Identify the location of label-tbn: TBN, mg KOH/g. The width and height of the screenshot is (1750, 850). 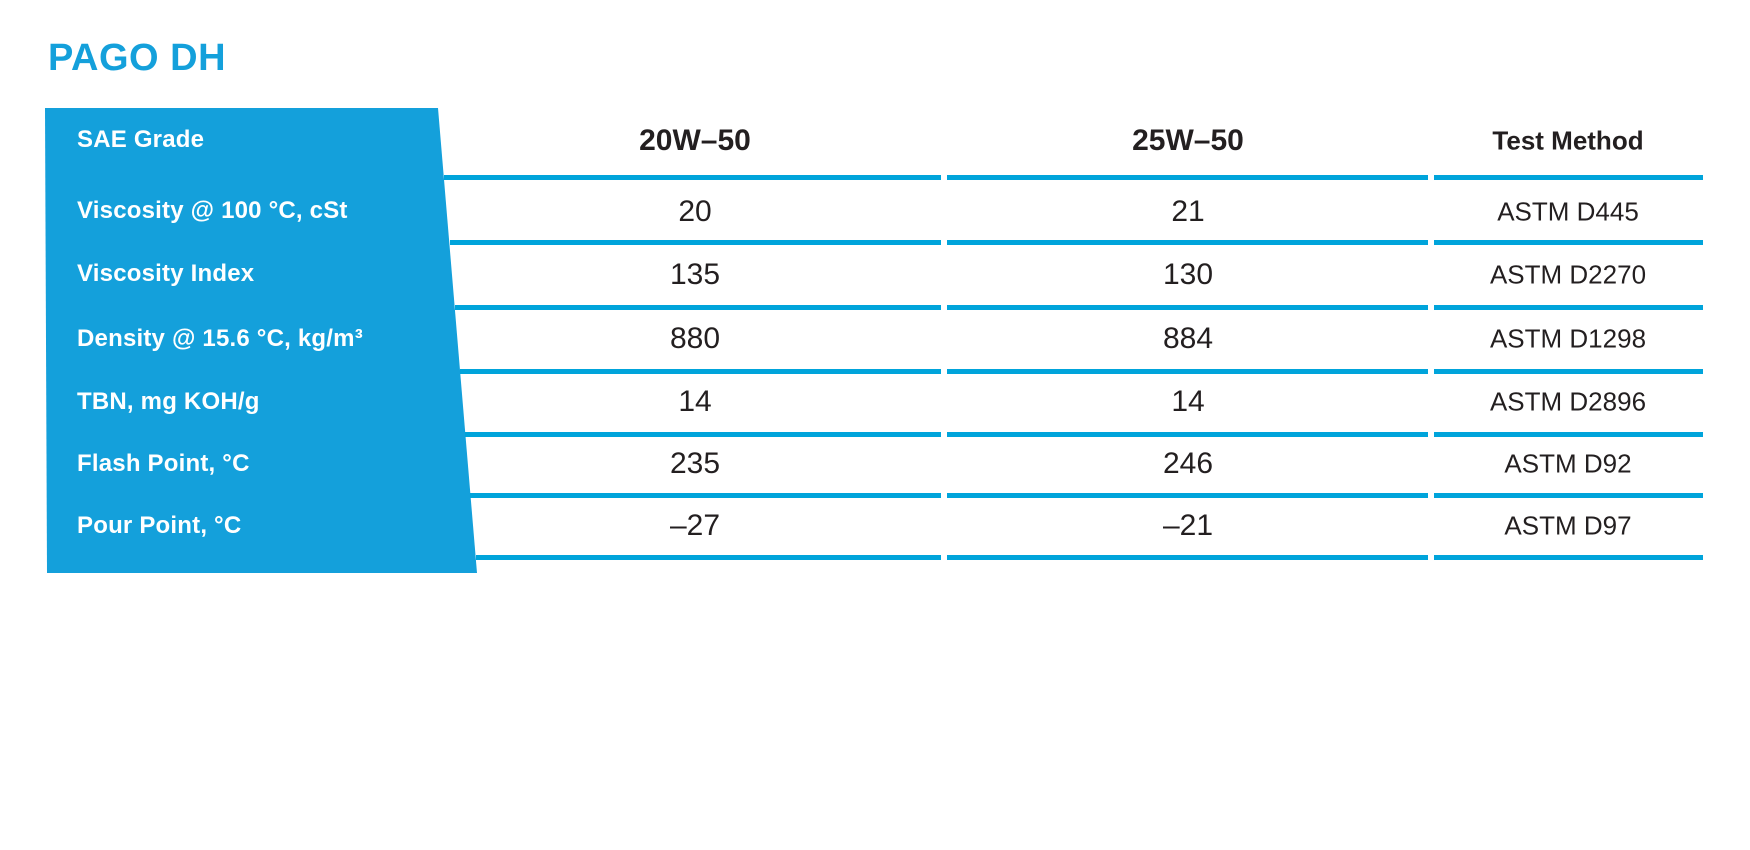
(168, 401).